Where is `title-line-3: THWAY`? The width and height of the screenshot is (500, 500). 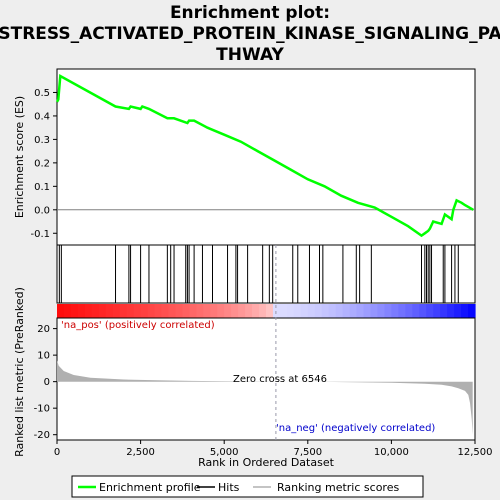
title-line-3: THWAY is located at coordinates (250, 55).